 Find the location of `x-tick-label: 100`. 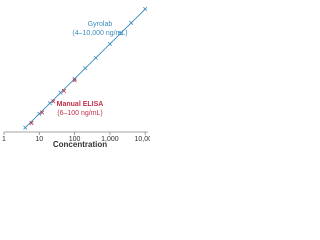

x-tick-label: 100 is located at coordinates (75, 139).